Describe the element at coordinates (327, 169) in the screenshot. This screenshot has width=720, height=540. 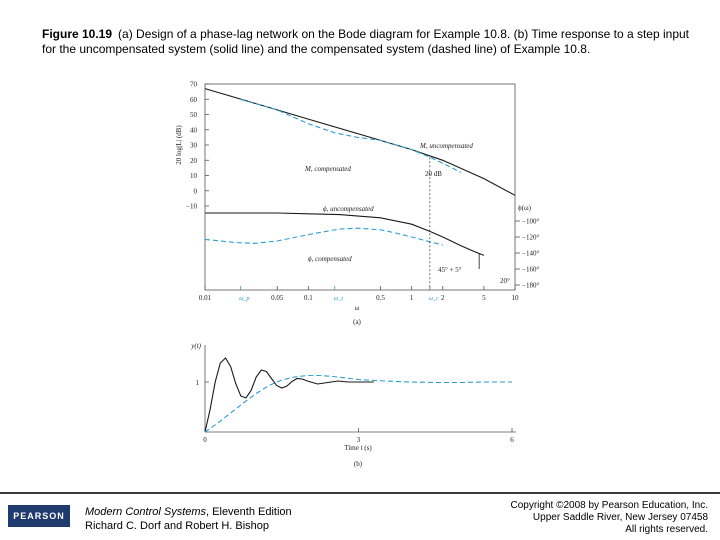
I see `annotation-mag-compensated: M, compensated` at that location.